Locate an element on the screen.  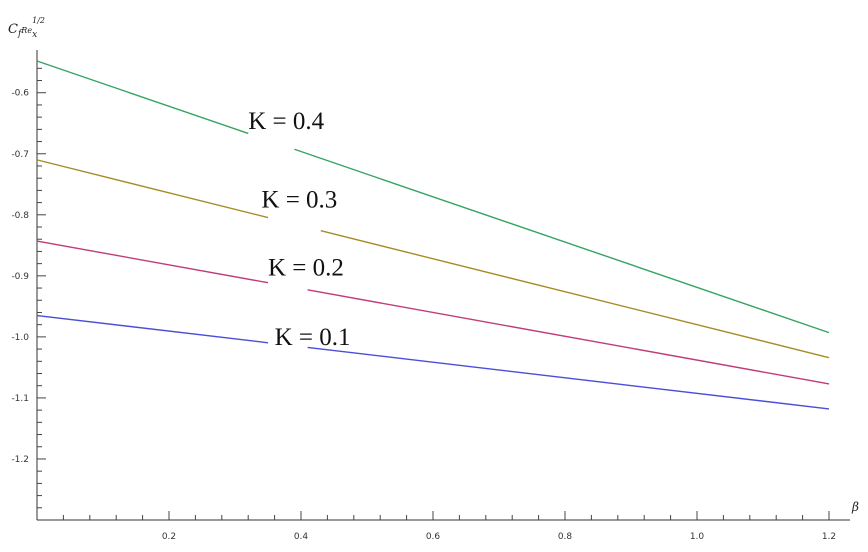
y-axis-title-exp: 1/2 is located at coordinates (38, 20).